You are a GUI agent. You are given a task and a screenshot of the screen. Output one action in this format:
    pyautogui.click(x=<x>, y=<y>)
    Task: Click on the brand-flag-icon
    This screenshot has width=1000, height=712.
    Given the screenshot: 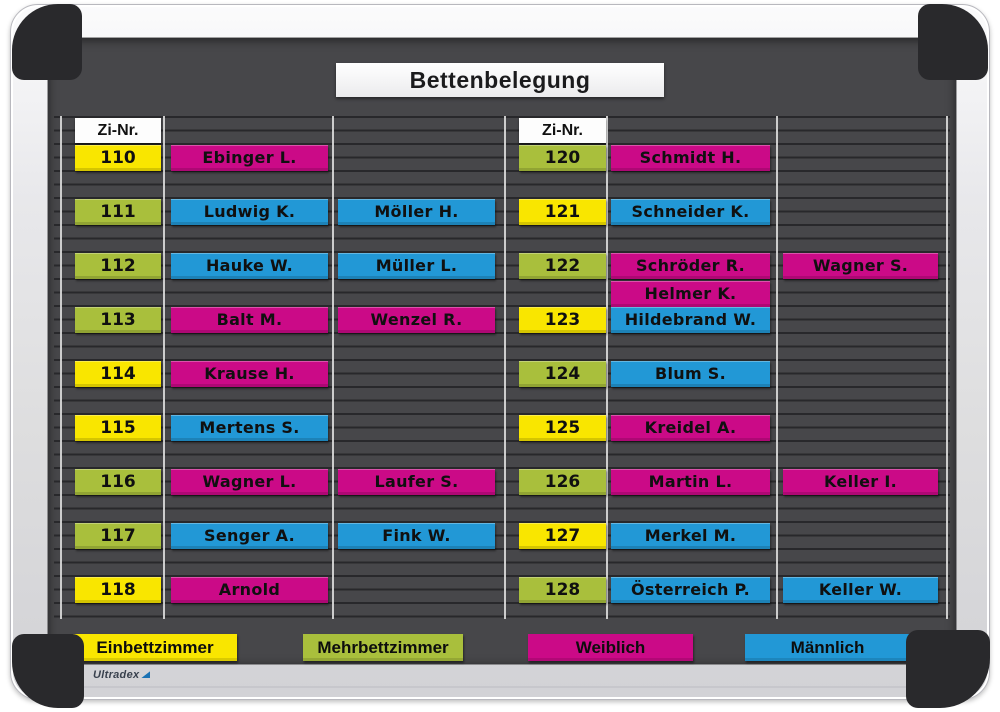 What is the action you would take?
    pyautogui.click(x=146, y=674)
    